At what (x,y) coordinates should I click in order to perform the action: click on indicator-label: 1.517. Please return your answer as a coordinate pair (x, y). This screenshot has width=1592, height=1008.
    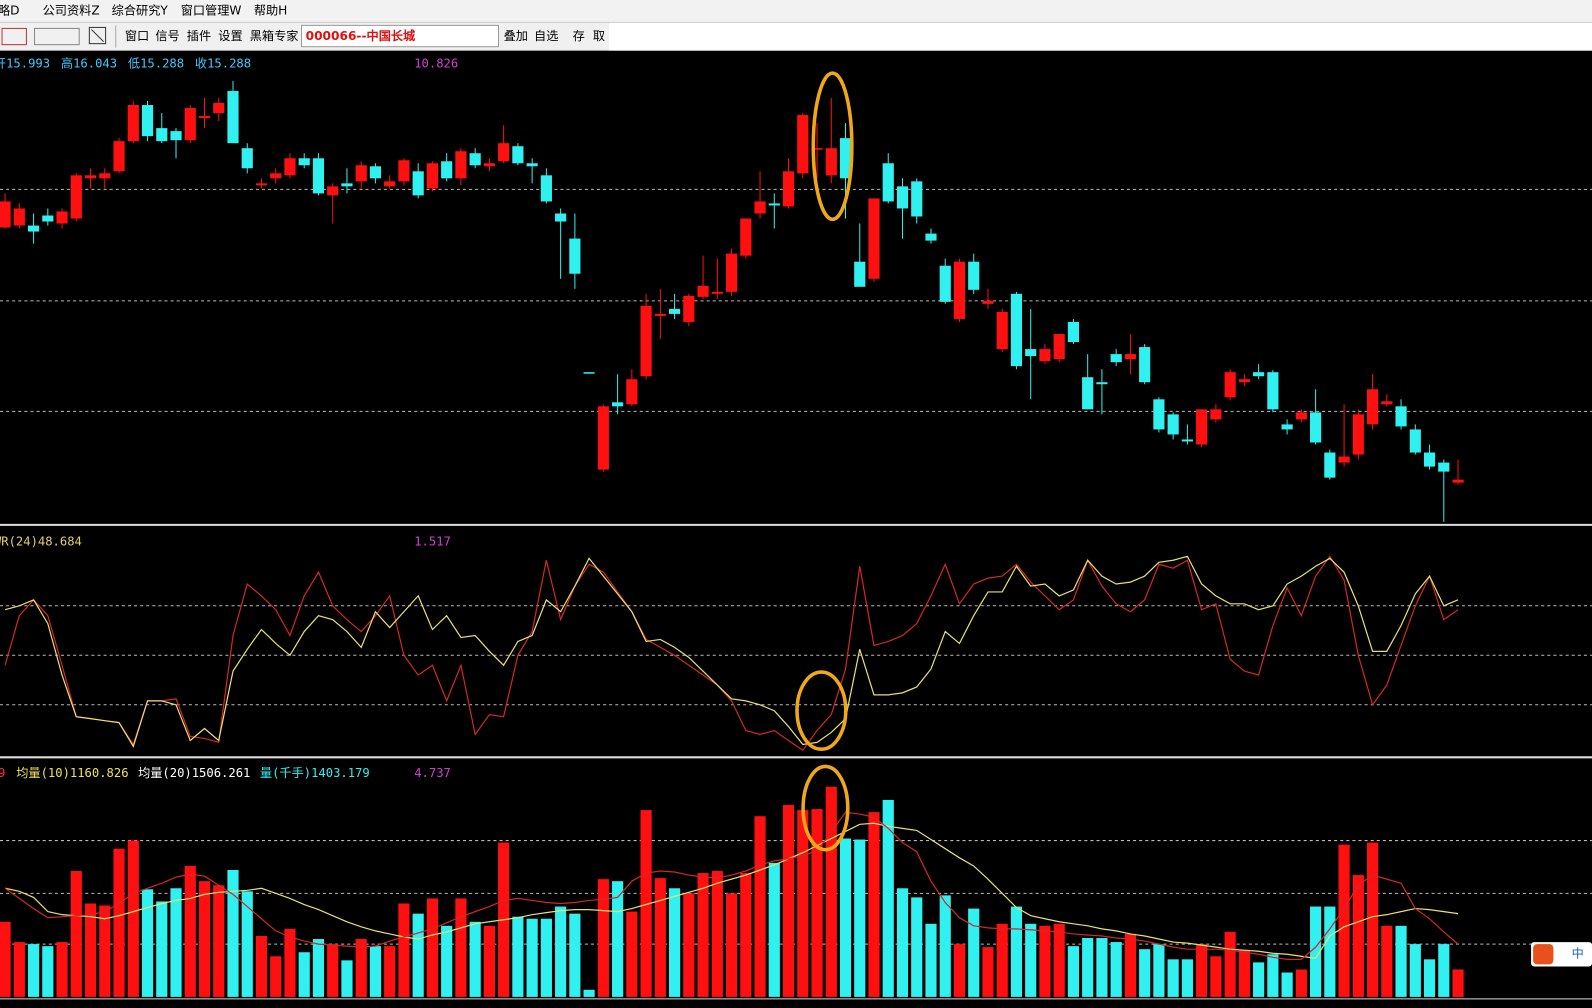
    Looking at the image, I should click on (432, 542).